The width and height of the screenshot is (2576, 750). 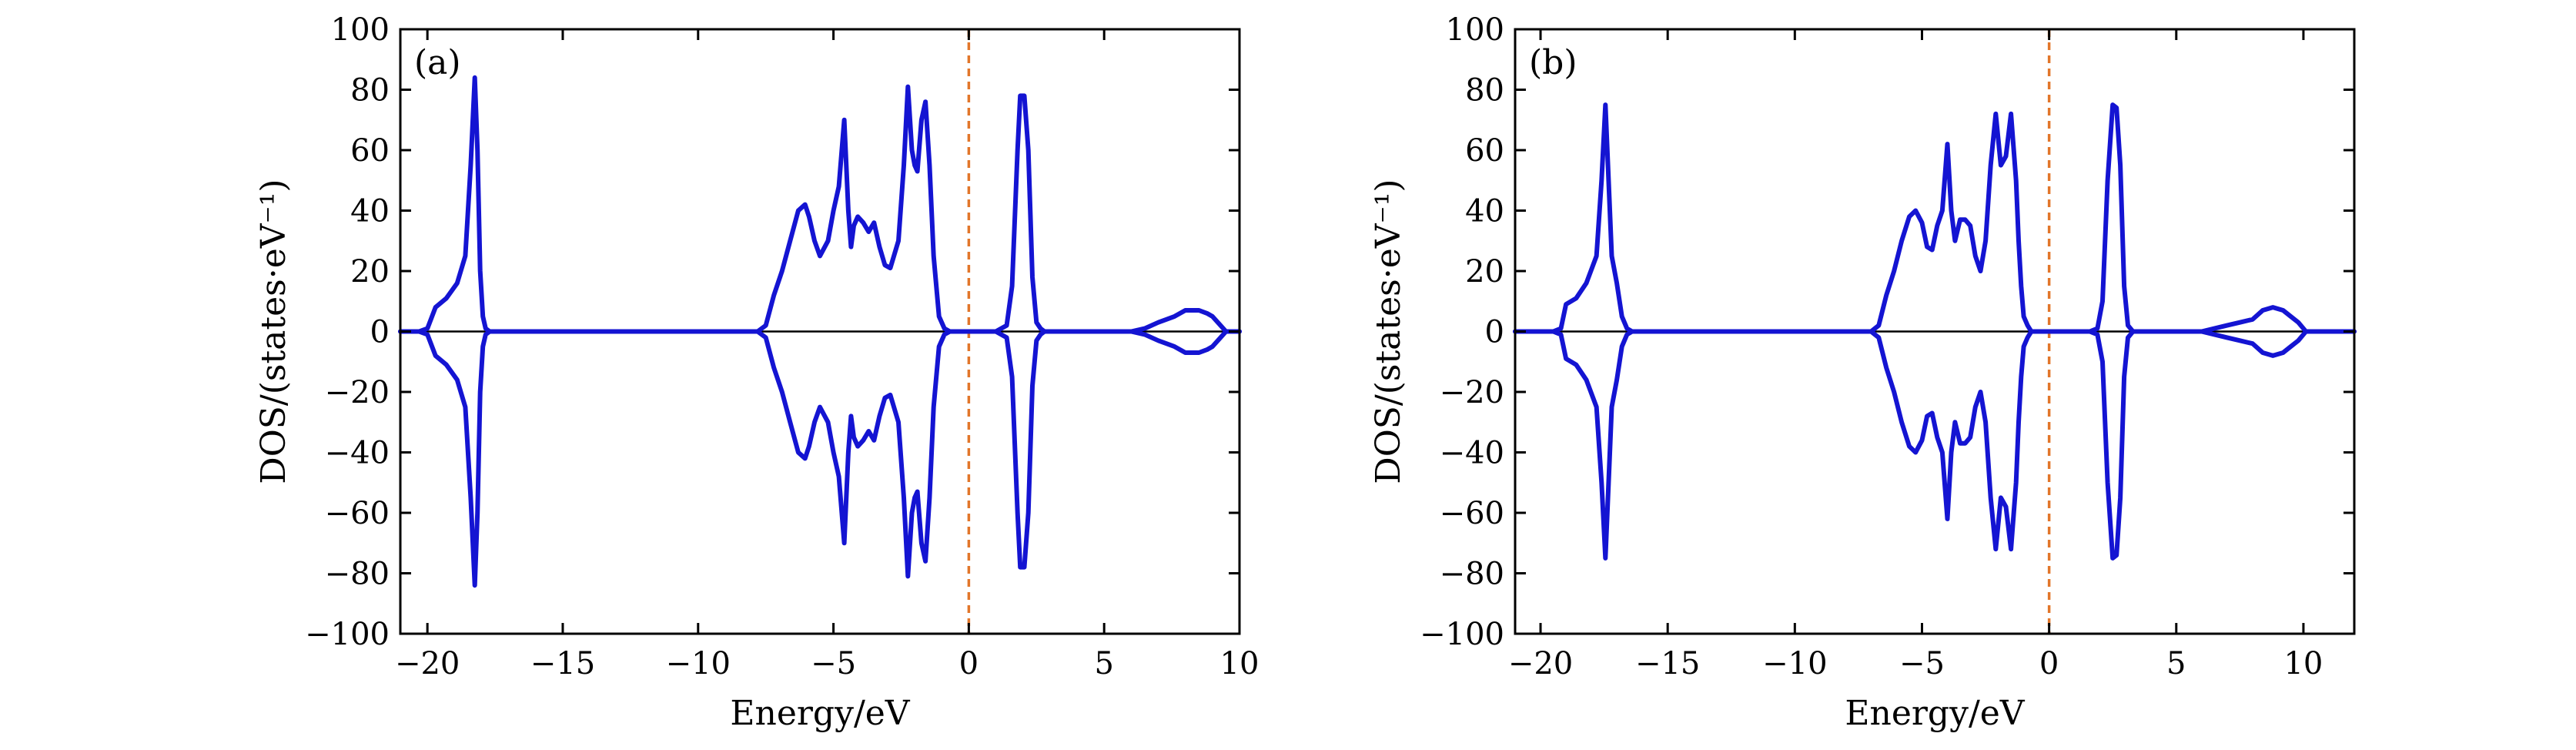 What do you see at coordinates (437, 63) in the screenshot?
I see `panel-label: (a)` at bounding box center [437, 63].